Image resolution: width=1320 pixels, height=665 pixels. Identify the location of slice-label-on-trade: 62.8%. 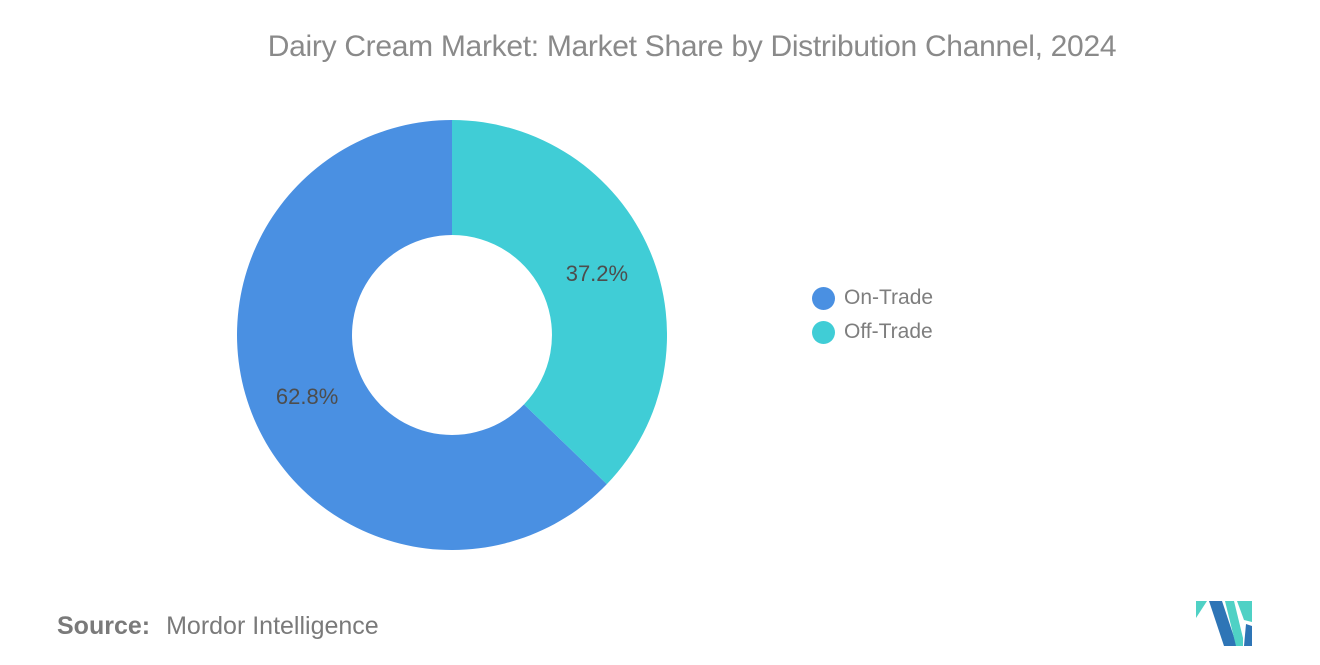
(307, 396).